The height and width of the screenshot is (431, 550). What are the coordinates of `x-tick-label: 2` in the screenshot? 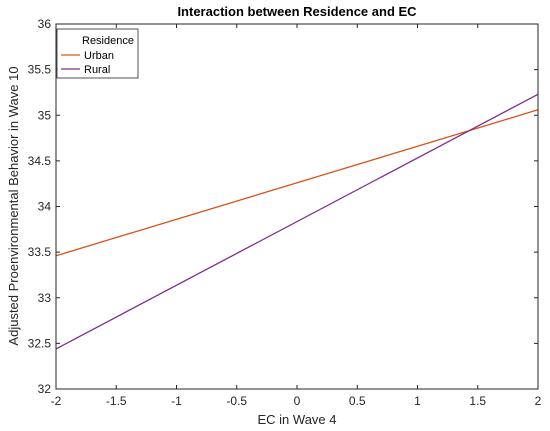 It's located at (538, 401).